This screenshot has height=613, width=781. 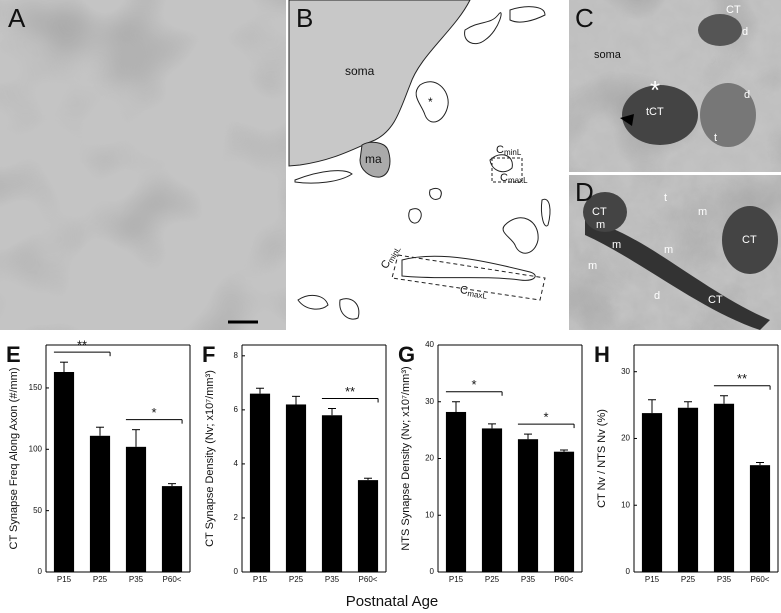 I want to click on panel-label: F, so click(x=208, y=354).